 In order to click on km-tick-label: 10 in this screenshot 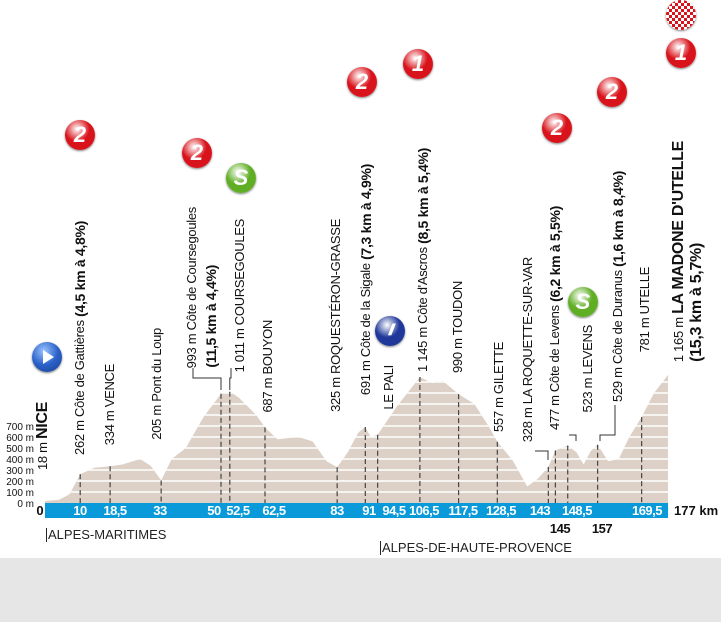, I will do `click(80, 510)`.